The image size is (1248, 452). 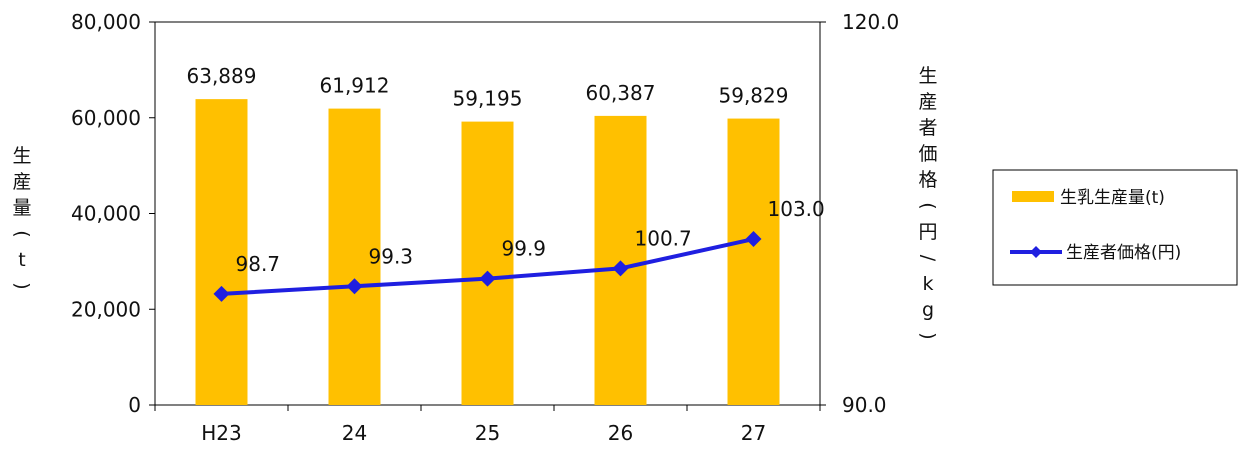 I want to click on right-axis-title-char: (, so click(x=928, y=205).